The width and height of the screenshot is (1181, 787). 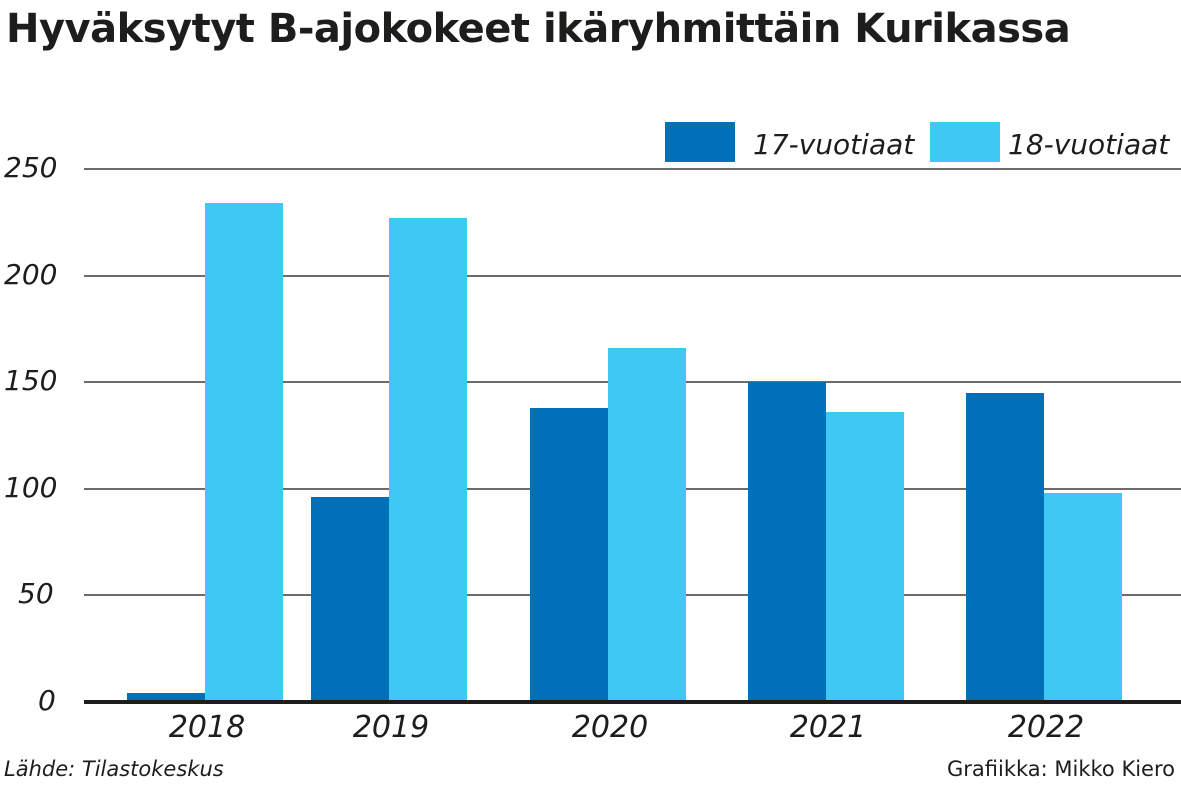 I want to click on source-note: Lähde: Tilastokeskus, so click(x=114, y=769).